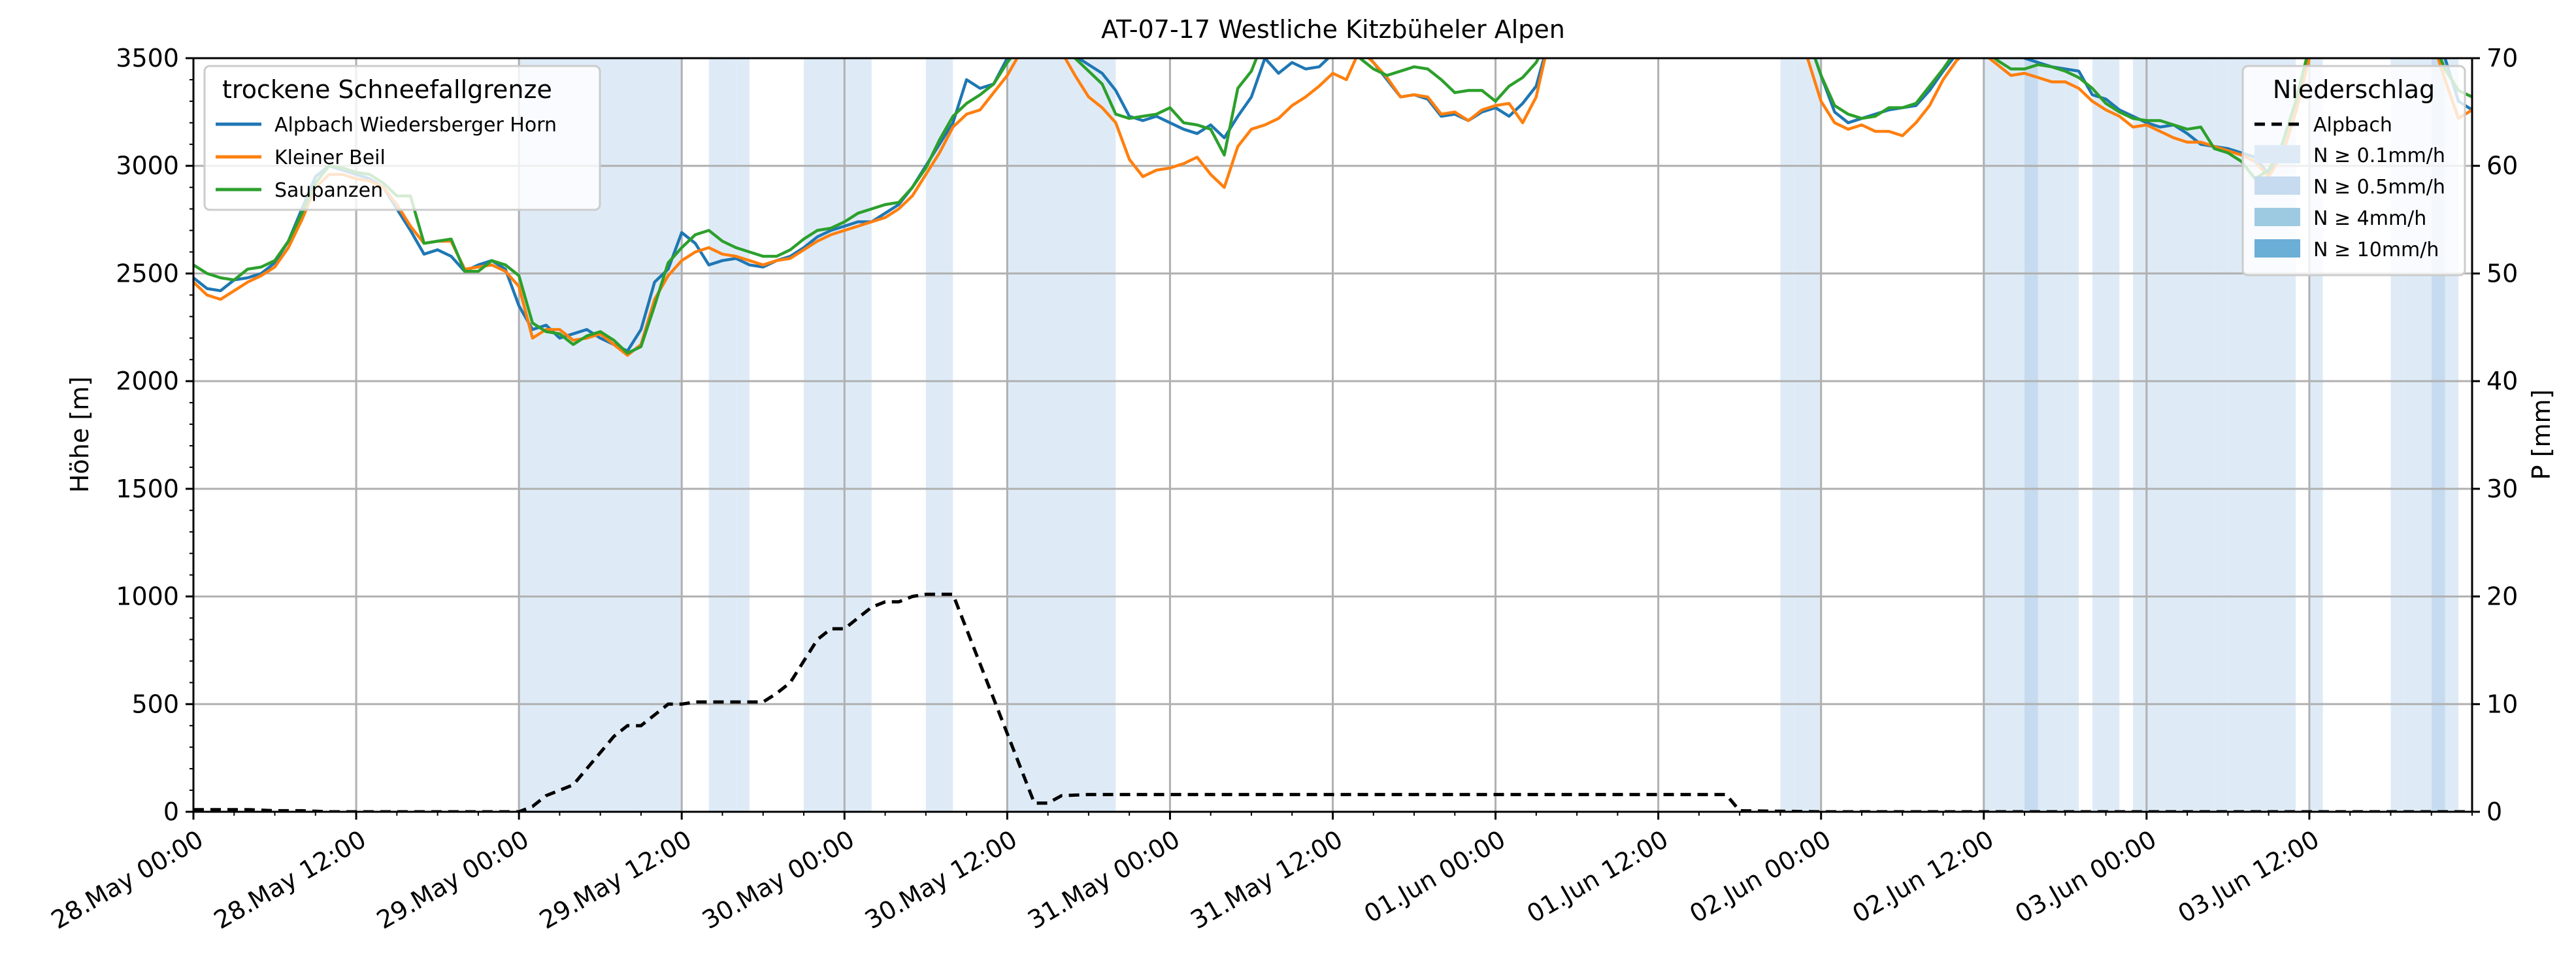  Describe the element at coordinates (2495, 435) in the screenshot. I see `y-axis-right: 0 10 20 30 40 50 60 70` at that location.